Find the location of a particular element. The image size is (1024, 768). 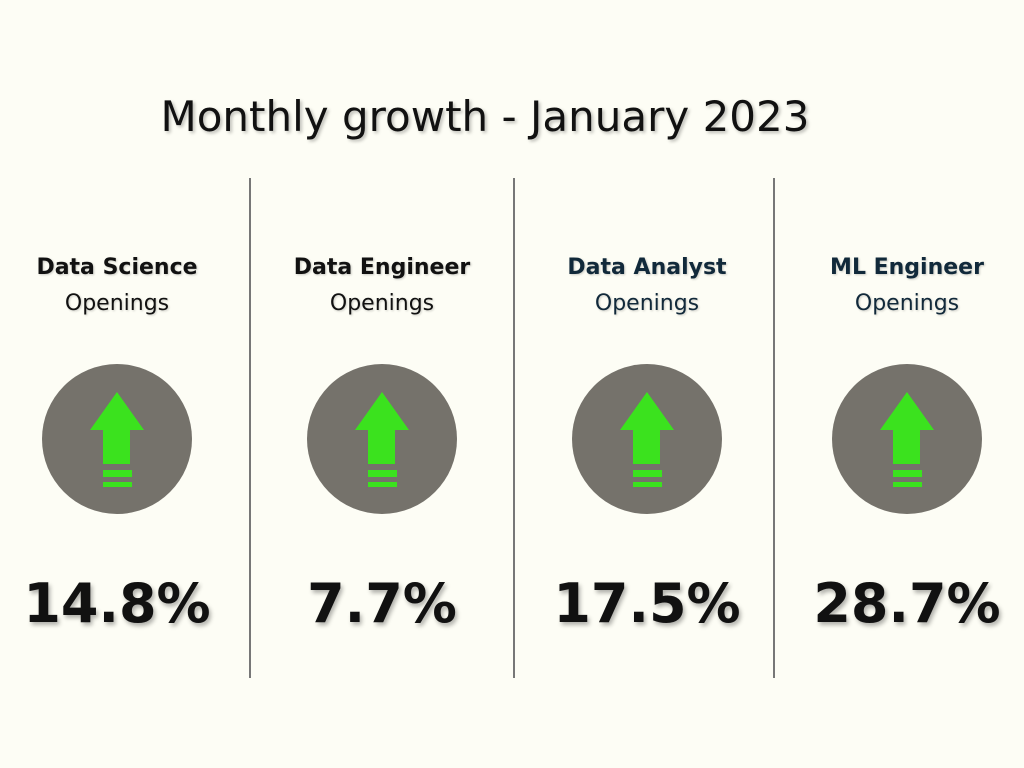

page-title: Monthly growth - January 2023 is located at coordinates (485, 116).